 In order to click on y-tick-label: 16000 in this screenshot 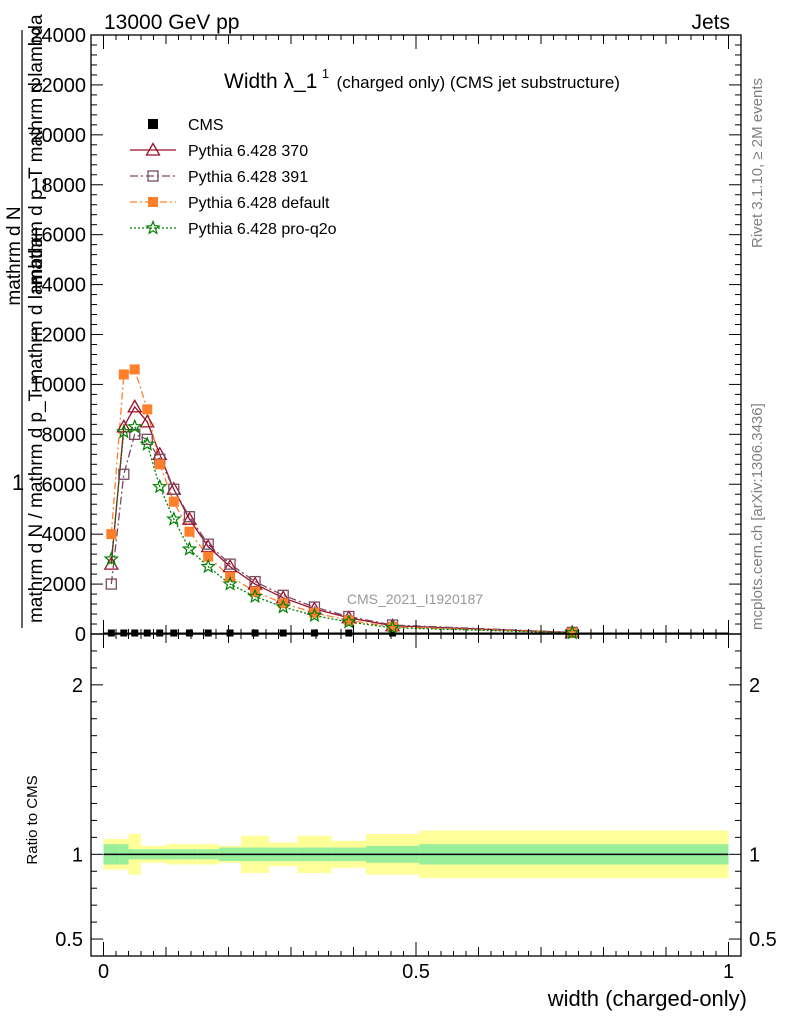, I will do `click(58, 236)`.